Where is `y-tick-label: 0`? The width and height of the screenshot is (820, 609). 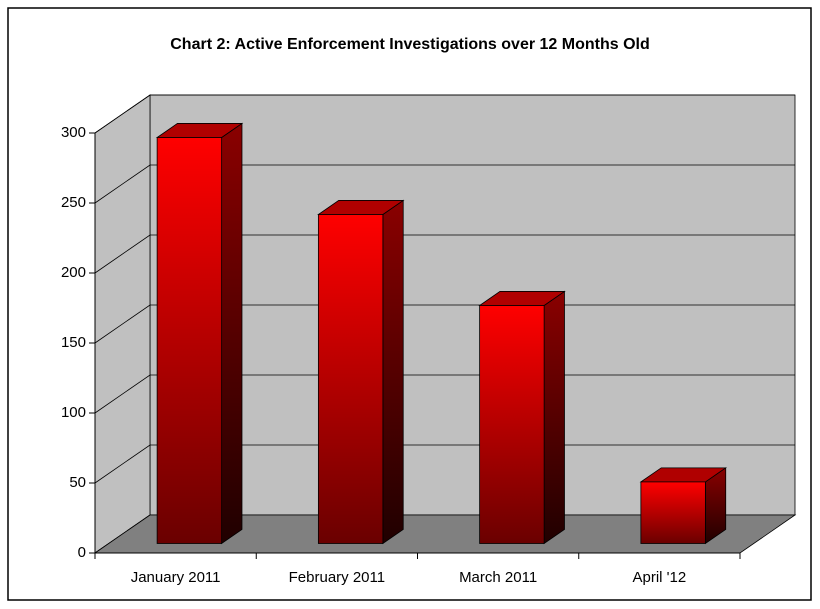
y-tick-label: 0 is located at coordinates (82, 552).